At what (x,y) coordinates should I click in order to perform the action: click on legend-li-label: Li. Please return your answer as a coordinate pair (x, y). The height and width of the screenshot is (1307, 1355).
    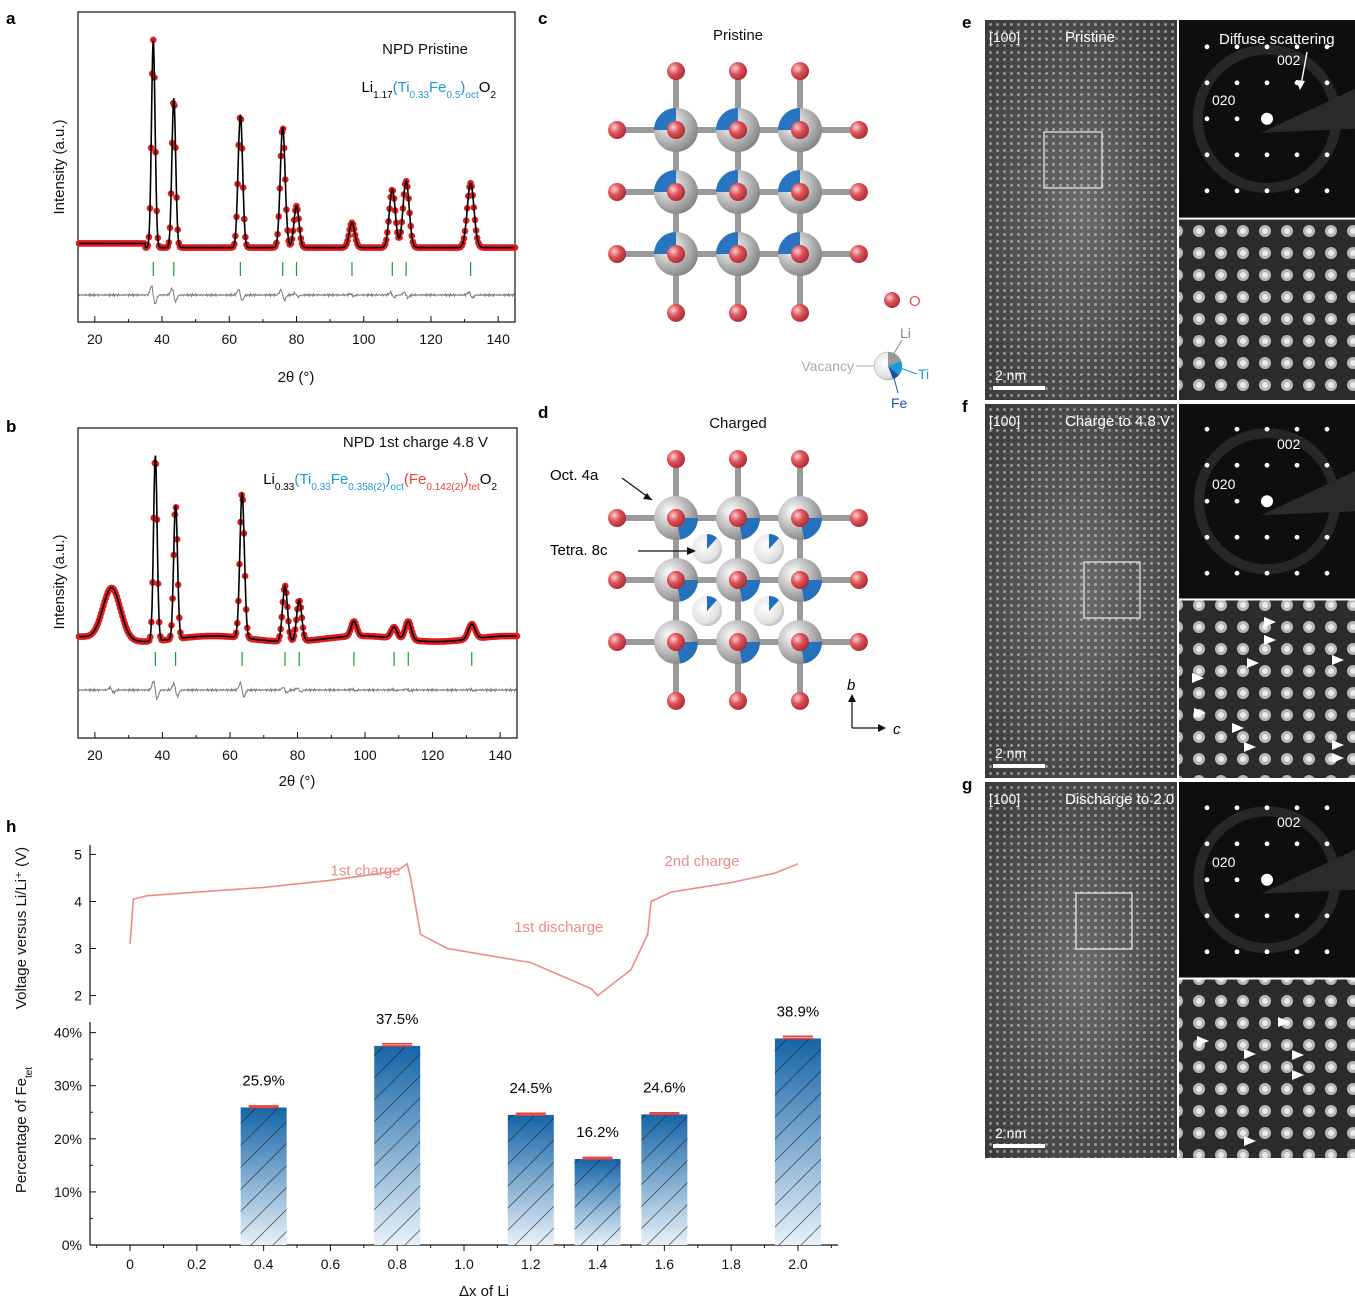
    Looking at the image, I should click on (905, 333).